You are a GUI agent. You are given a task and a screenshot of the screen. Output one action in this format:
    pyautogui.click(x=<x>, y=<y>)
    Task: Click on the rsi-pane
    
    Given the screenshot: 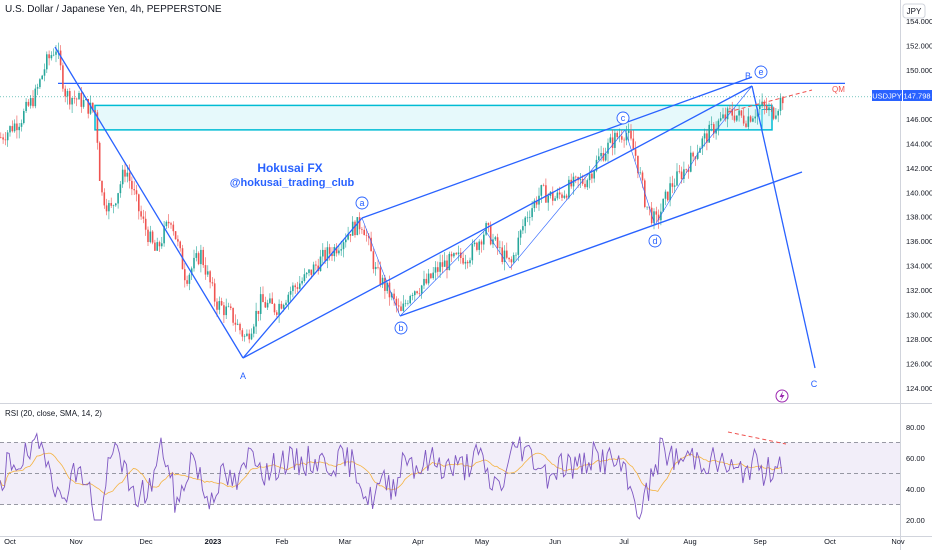 What is the action you would take?
    pyautogui.click(x=450, y=473)
    